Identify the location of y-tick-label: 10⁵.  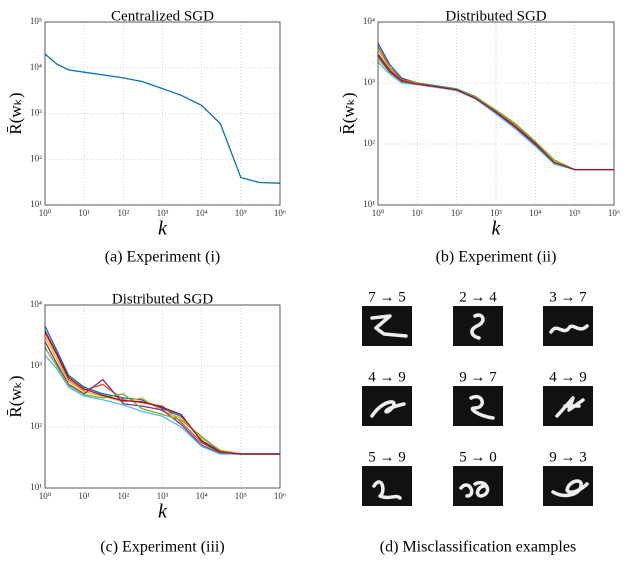
(36, 21).